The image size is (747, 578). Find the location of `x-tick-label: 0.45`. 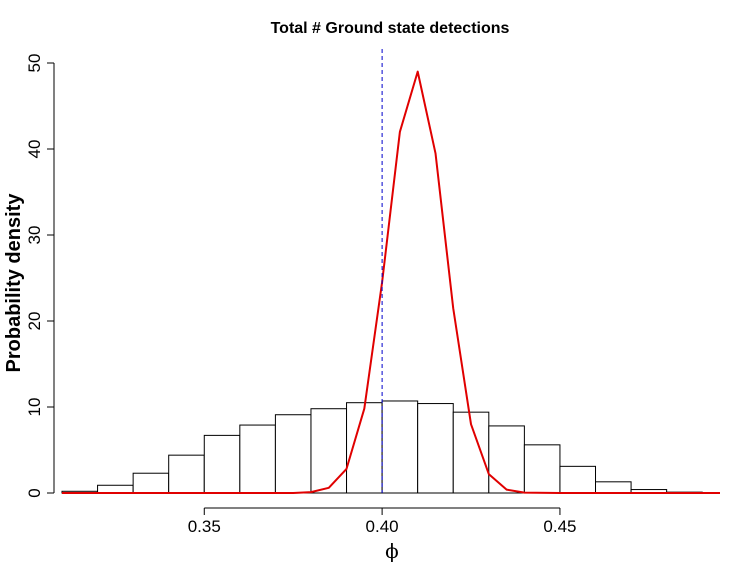

x-tick-label: 0.45 is located at coordinates (559, 526).